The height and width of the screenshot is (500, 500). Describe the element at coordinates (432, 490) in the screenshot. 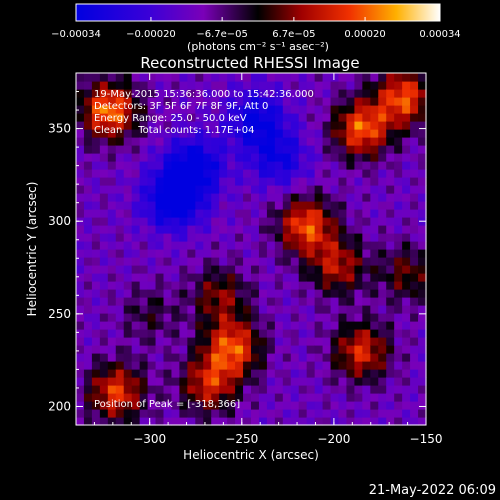

I see `timestamp: 21-May-2022 06:09` at that location.